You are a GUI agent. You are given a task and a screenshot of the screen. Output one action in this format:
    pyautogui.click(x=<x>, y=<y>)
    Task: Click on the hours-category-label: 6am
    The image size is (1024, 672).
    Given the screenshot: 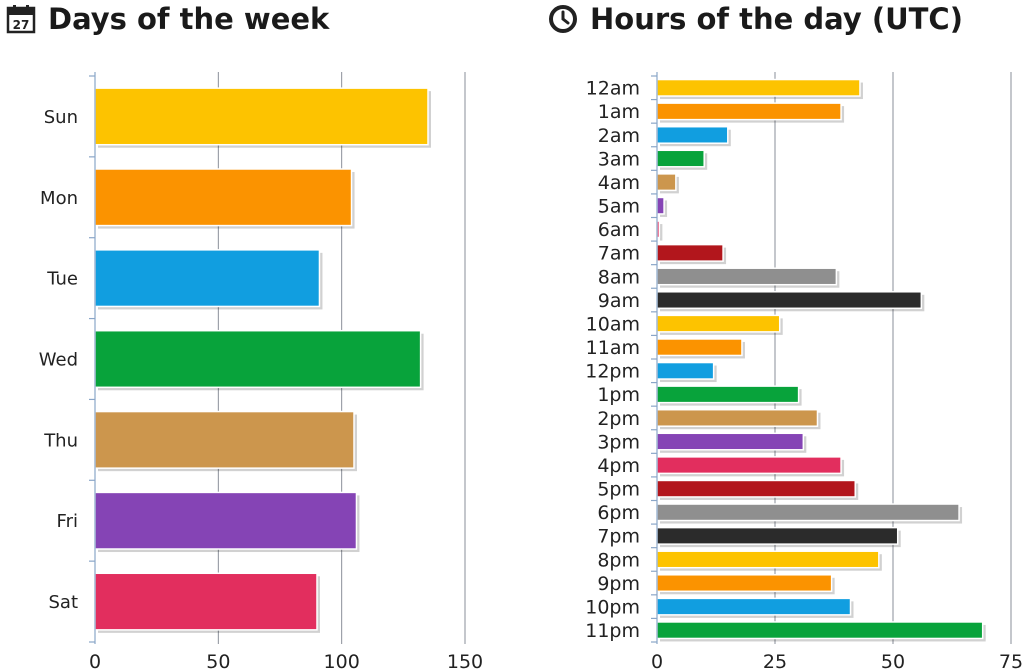 What is the action you would take?
    pyautogui.click(x=619, y=230)
    